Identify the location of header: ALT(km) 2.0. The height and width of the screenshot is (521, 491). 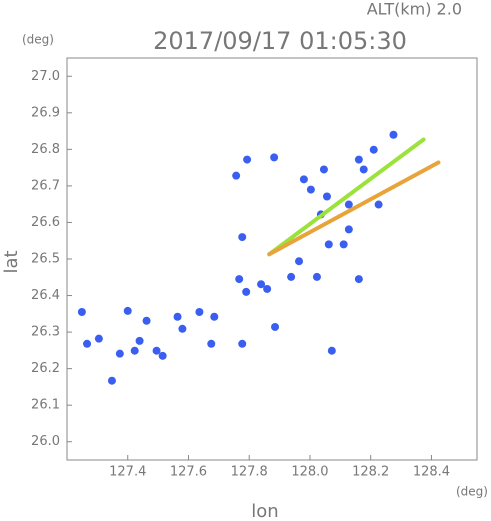
(414, 9).